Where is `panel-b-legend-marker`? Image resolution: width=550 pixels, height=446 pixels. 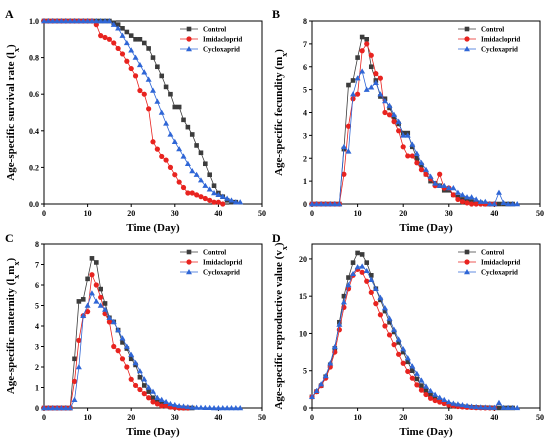 panel-b-legend-marker is located at coordinates (467, 39).